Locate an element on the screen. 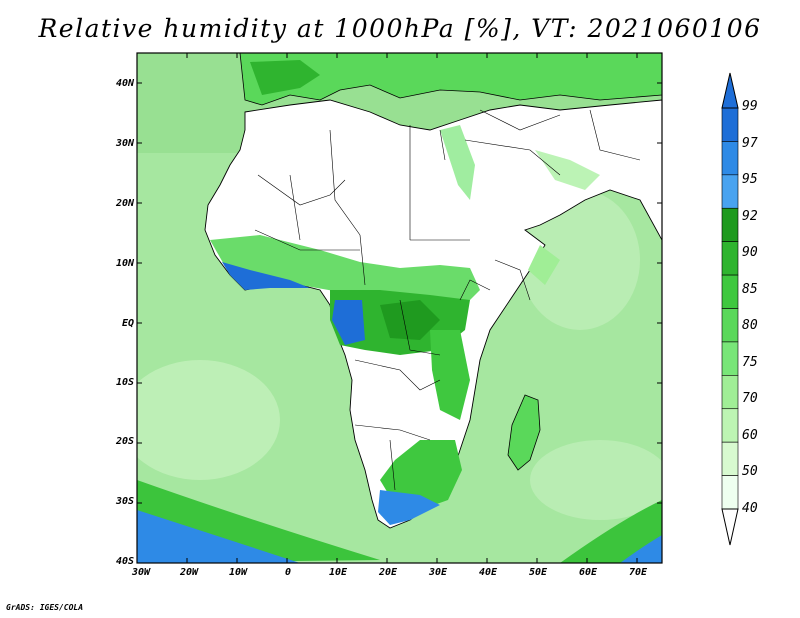 The image size is (800, 618). lat-label-30s: 30S is located at coordinates (124, 501).